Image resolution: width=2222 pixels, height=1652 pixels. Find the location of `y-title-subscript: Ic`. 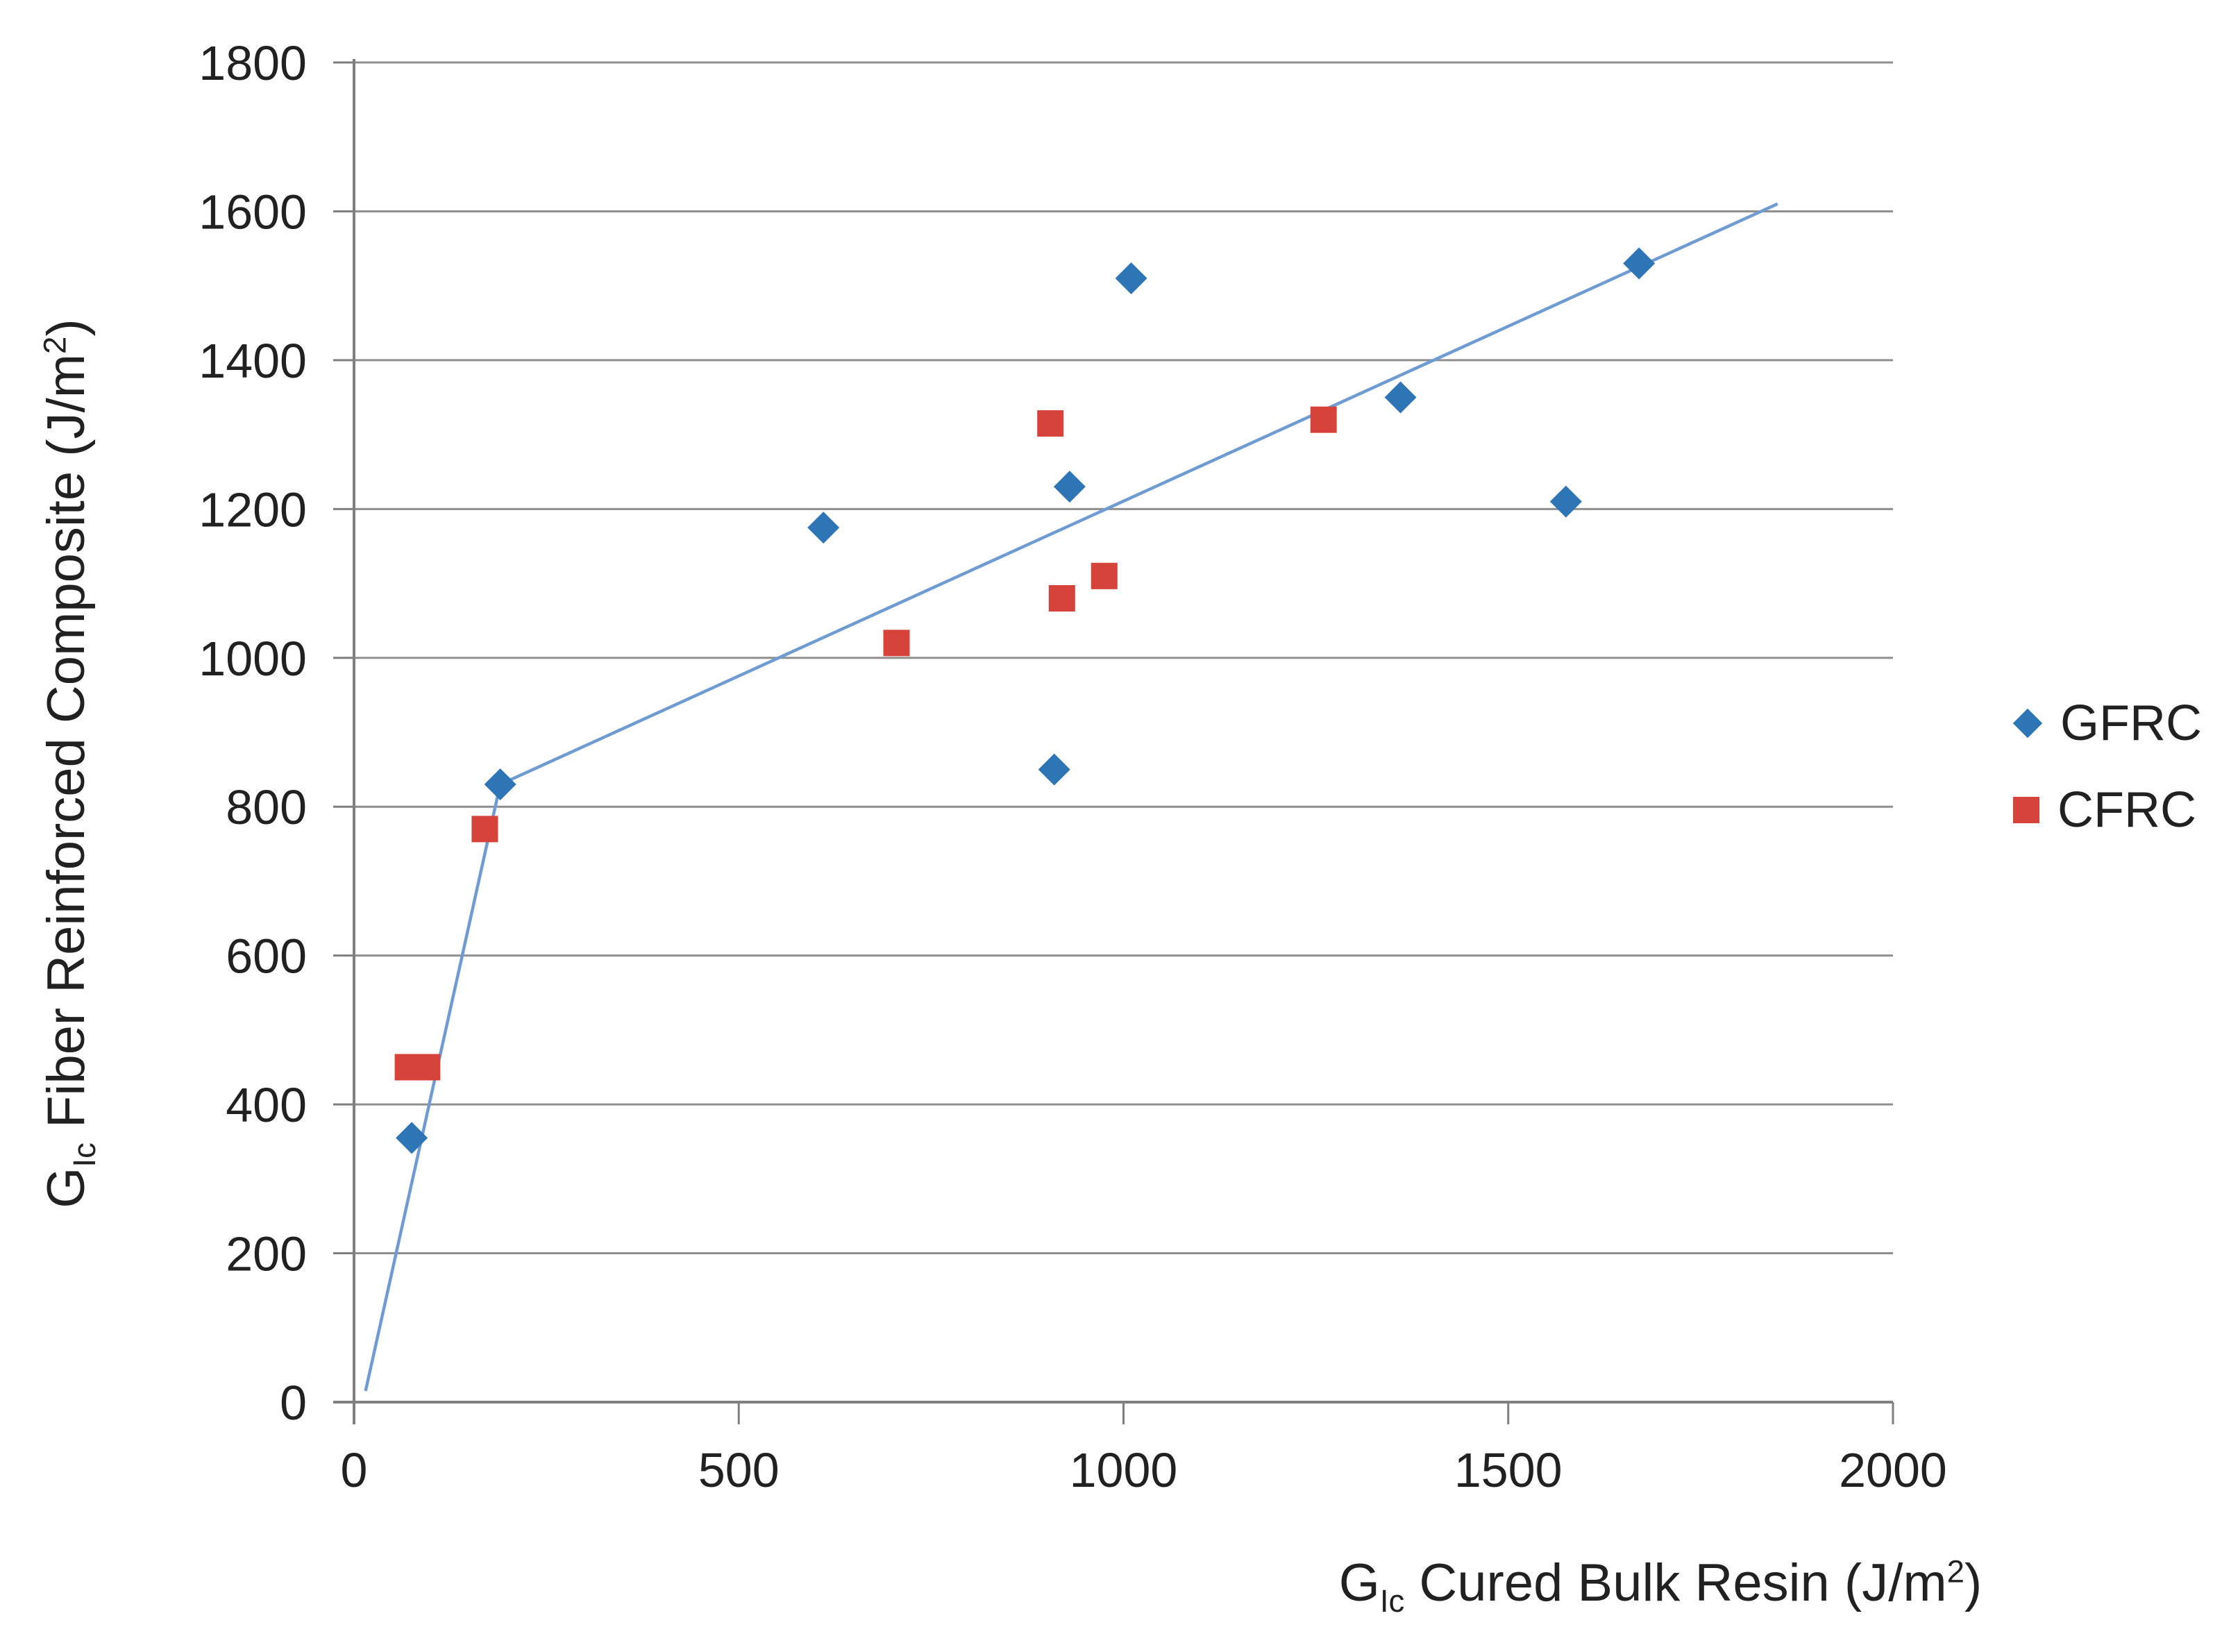

y-title-subscript: Ic is located at coordinates (85, 1155).